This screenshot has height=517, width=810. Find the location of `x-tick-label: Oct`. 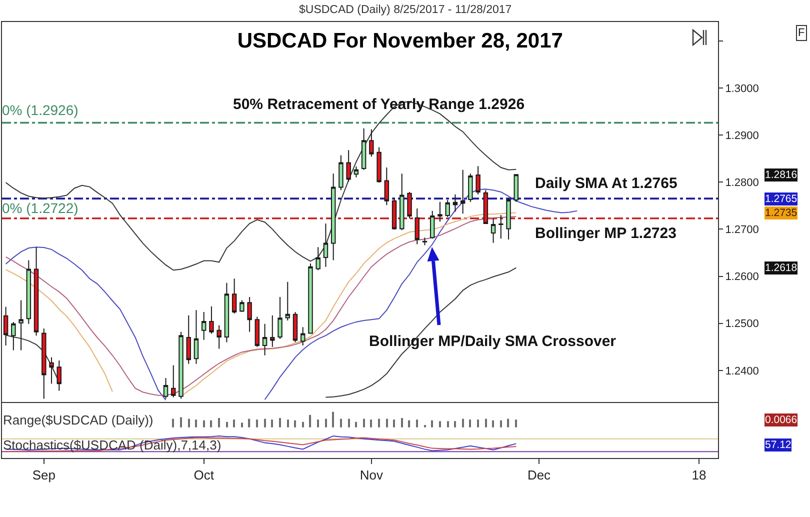

x-tick-label: Oct is located at coordinates (204, 475).